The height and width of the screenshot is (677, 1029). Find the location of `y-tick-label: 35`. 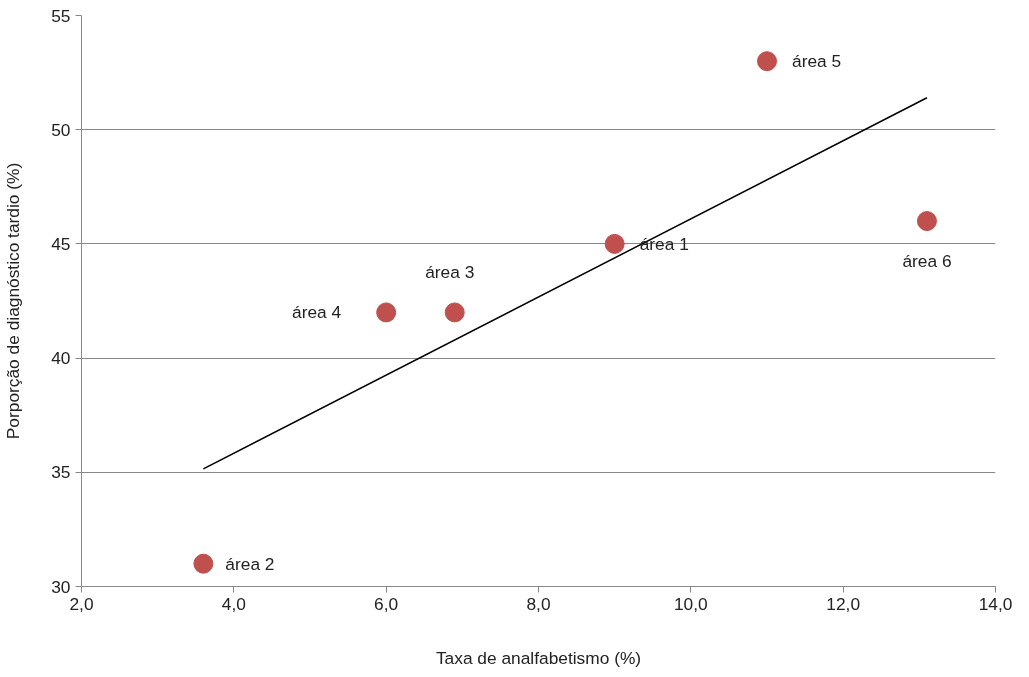

y-tick-label: 35 is located at coordinates (61, 472).